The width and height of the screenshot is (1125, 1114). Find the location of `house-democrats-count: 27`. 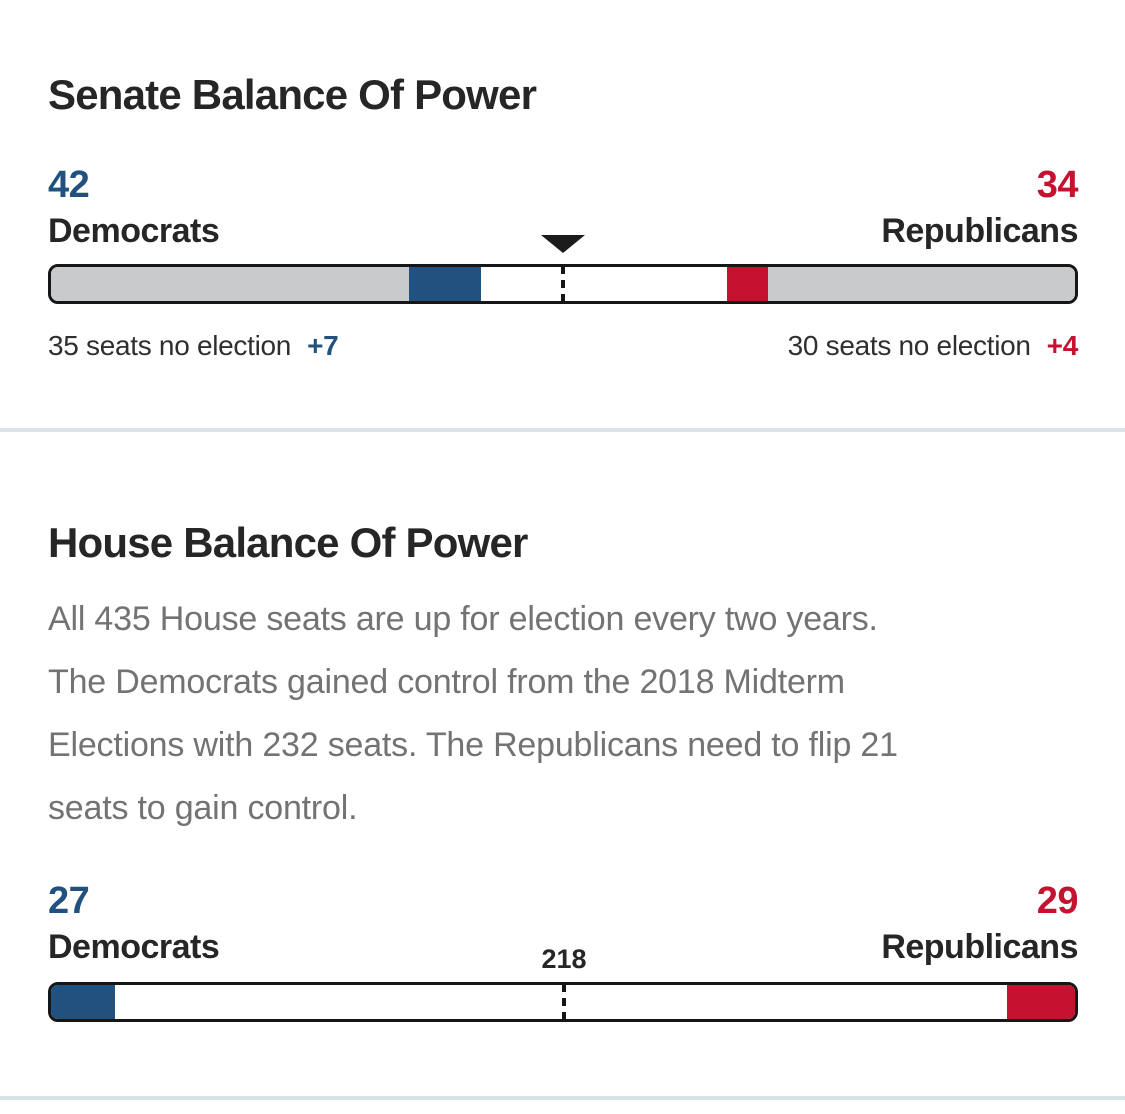

house-democrats-count: 27 is located at coordinates (69, 900).